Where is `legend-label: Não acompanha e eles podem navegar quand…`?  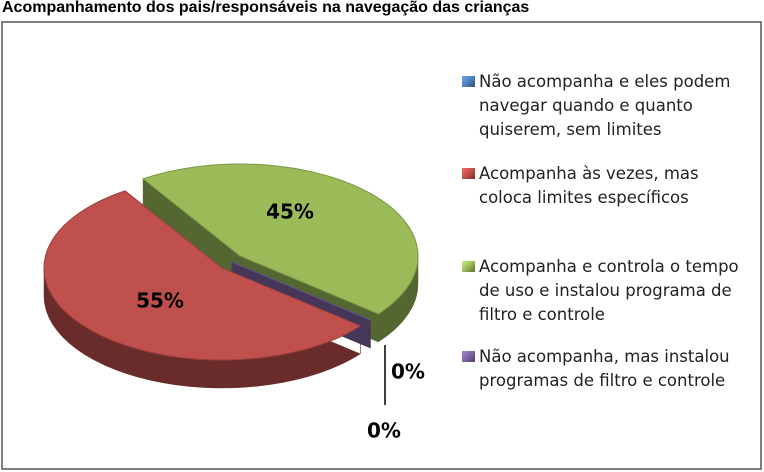 legend-label: Não acompanha e eles podem navegar quand… is located at coordinates (605, 105).